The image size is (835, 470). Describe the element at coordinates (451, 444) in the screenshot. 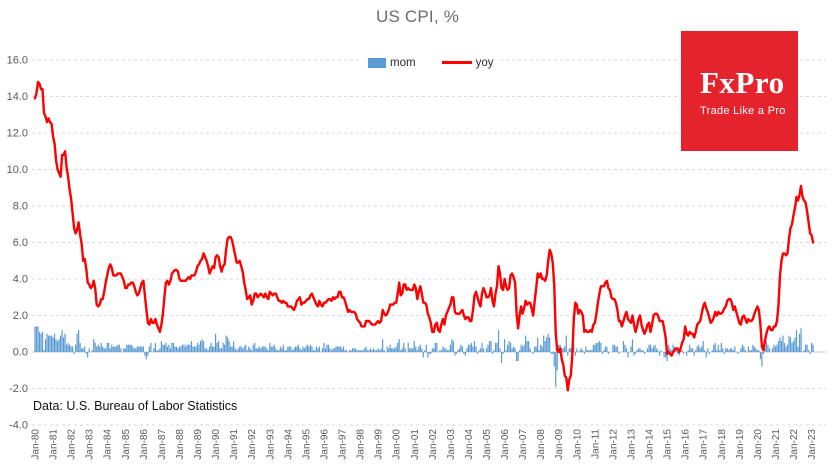

I see `svg-text: Jan-03` at that location.